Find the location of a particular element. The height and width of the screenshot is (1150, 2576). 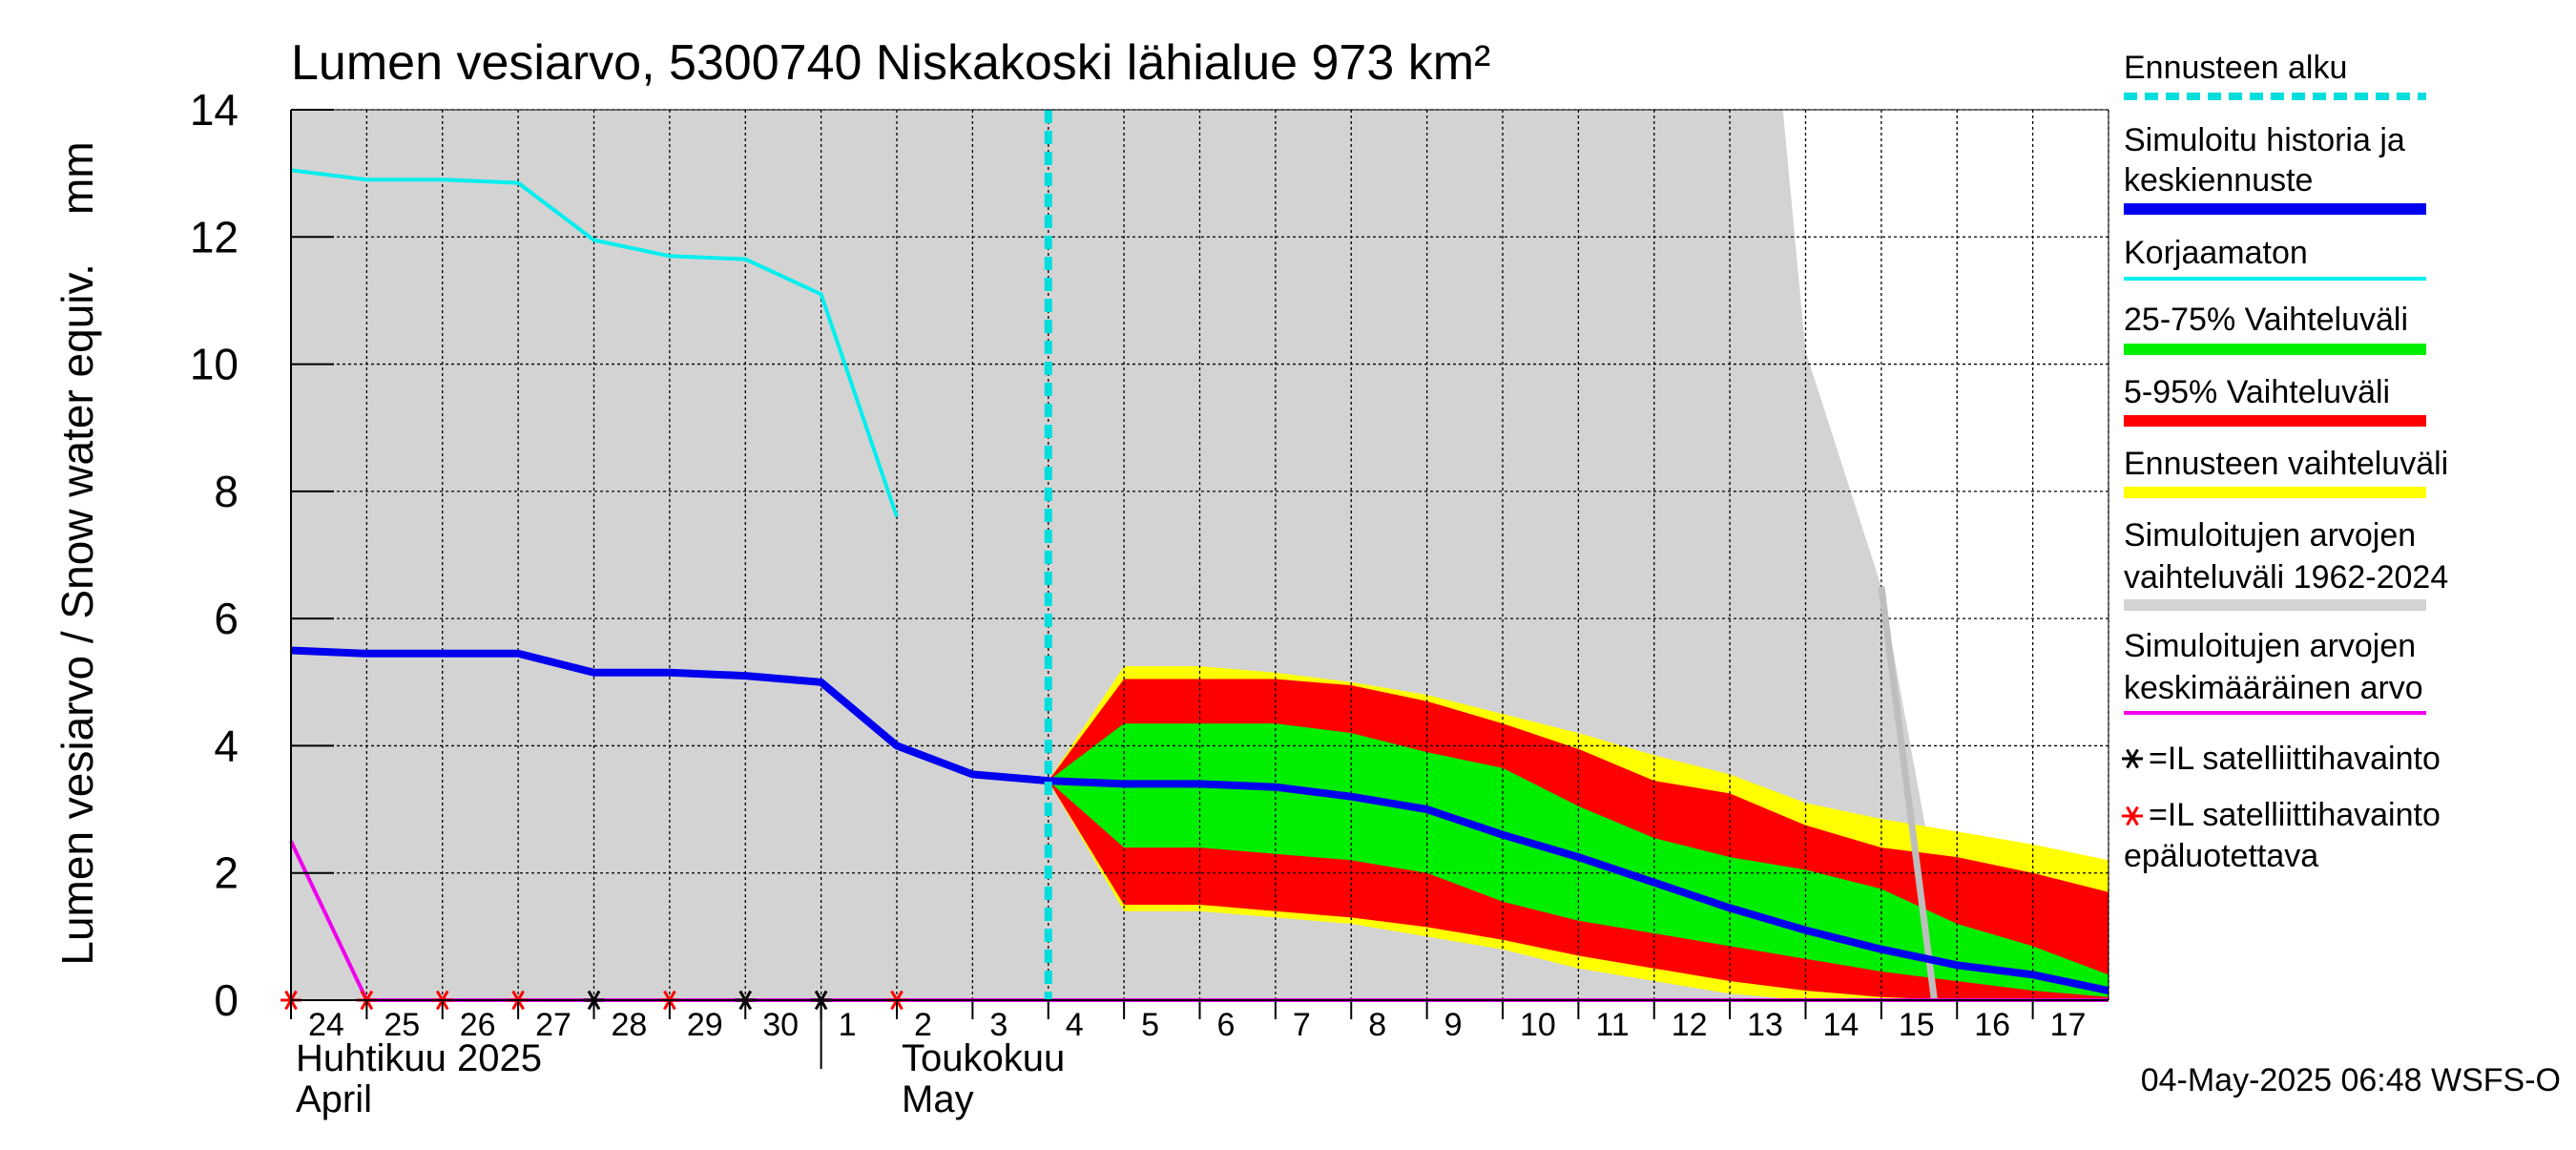

month-label: April is located at coordinates (334, 1099).